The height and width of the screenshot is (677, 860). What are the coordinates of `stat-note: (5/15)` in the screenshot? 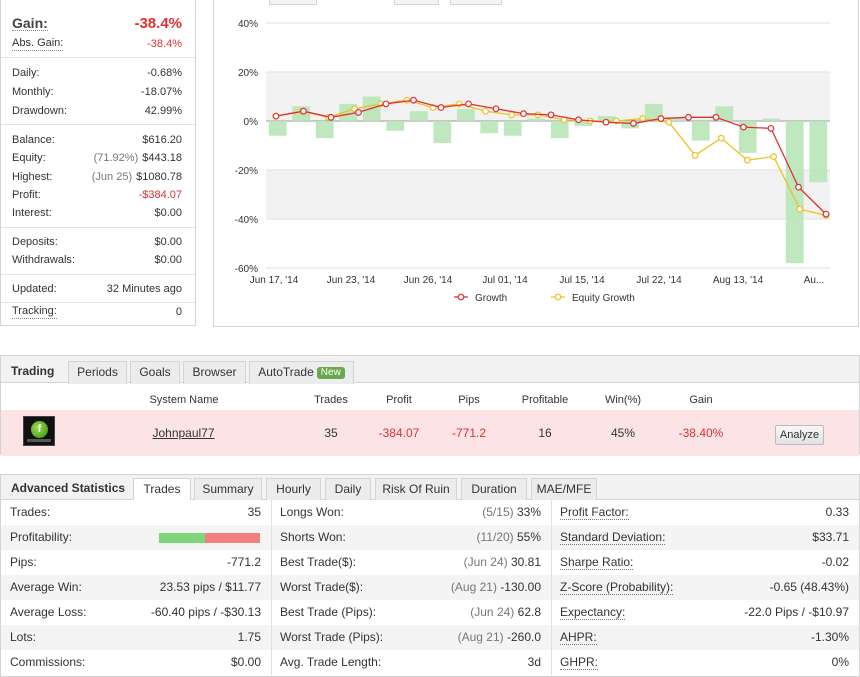 It's located at (498, 512).